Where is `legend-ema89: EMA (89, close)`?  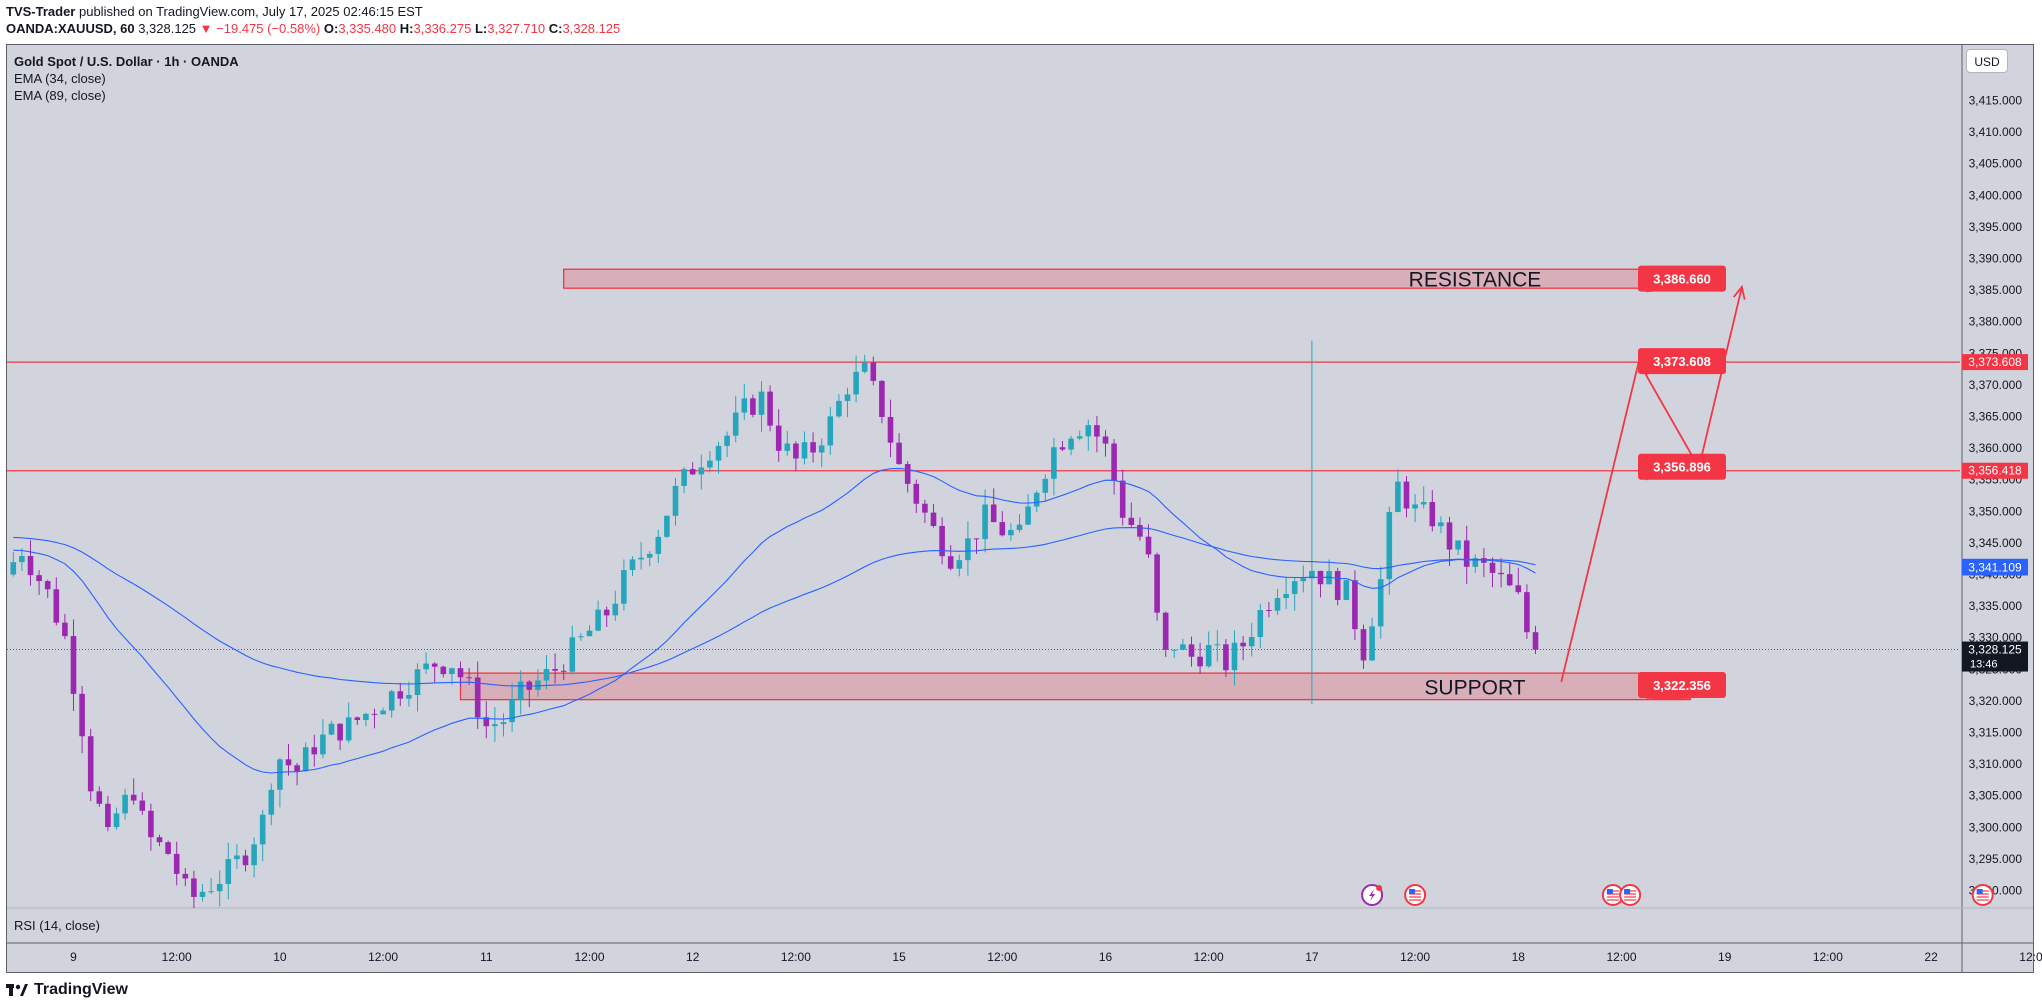 legend-ema89: EMA (89, close) is located at coordinates (60, 95).